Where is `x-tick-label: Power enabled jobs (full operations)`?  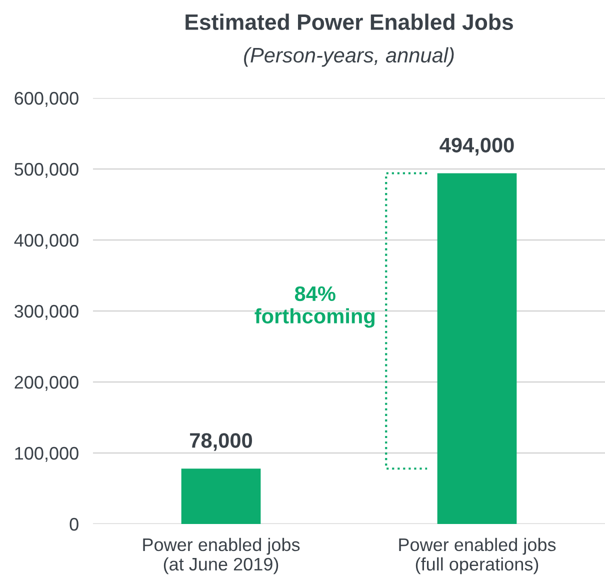 x-tick-label: Power enabled jobs (full operations) is located at coordinates (477, 556).